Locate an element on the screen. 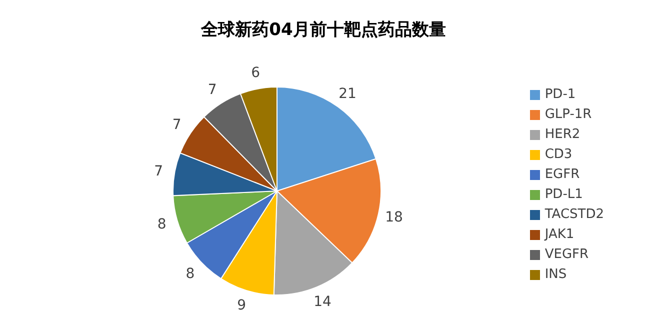 This screenshot has width=647, height=331. legend-label: CD3 is located at coordinates (558, 155).